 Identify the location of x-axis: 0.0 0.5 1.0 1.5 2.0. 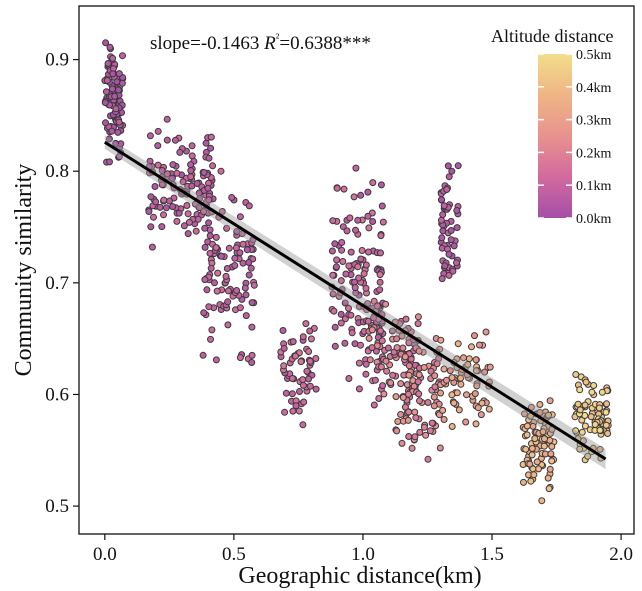
(363, 549).